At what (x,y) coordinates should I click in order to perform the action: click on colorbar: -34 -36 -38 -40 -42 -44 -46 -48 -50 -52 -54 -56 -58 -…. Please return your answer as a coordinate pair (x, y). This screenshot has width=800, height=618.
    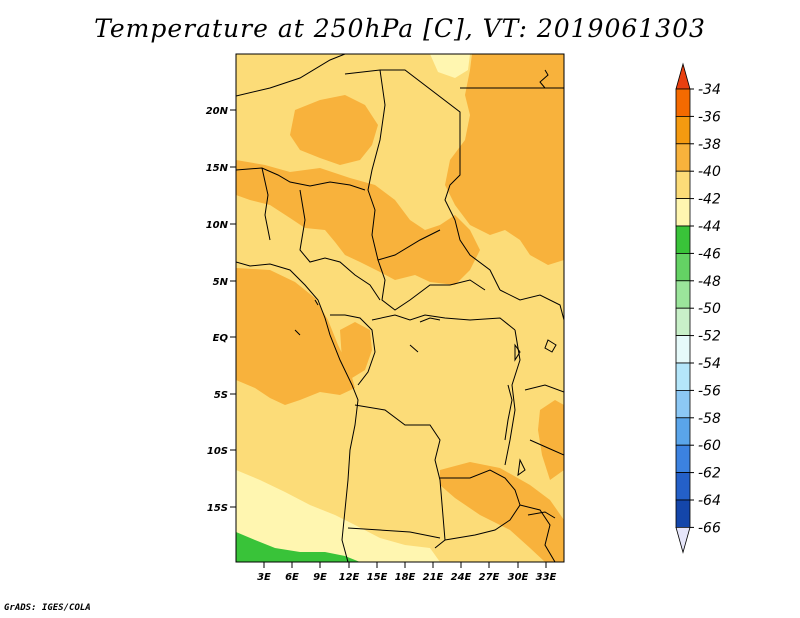
    Looking at the image, I should click on (698, 308).